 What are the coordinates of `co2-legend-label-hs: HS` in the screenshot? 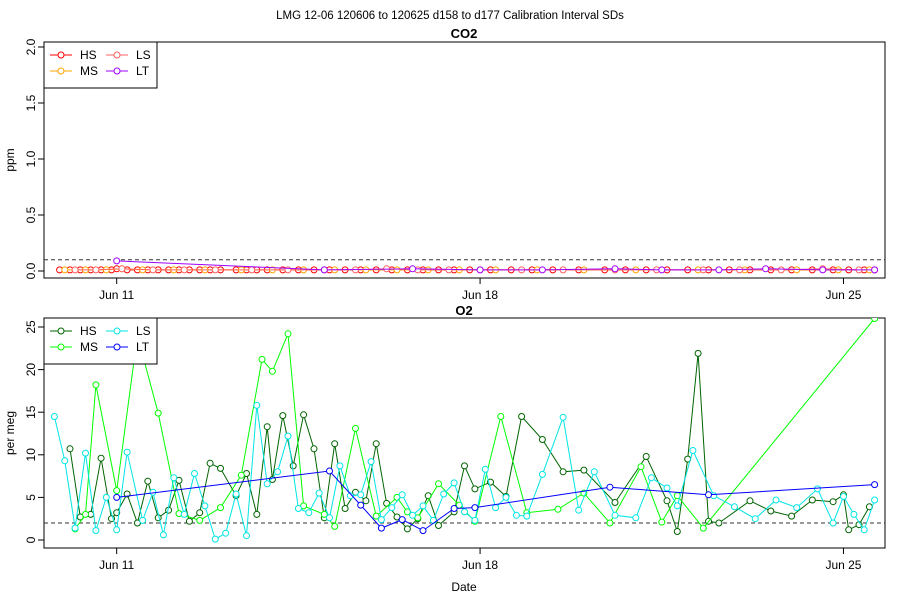 It's located at (88, 55).